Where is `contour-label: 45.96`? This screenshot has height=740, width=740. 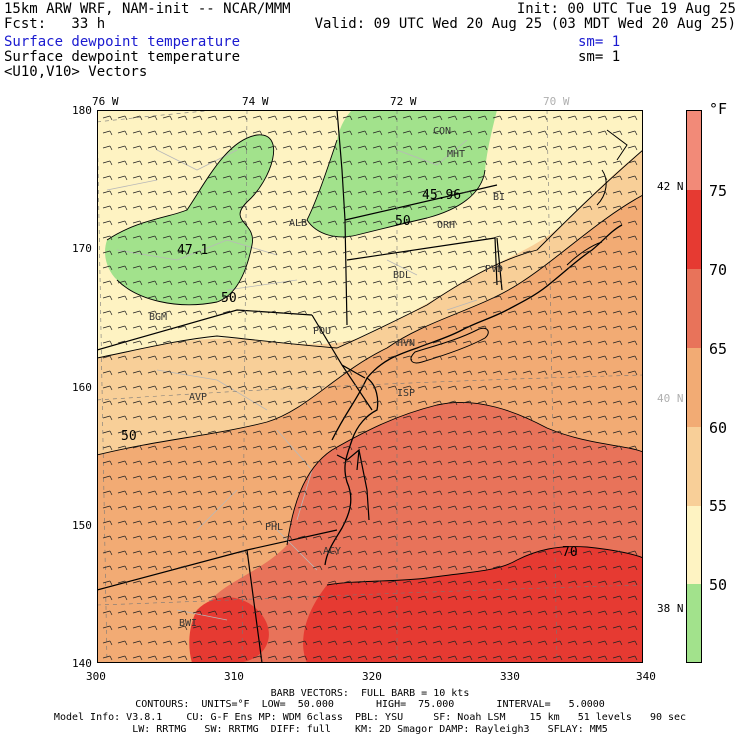
contour-label: 45.96 is located at coordinates (441, 195).